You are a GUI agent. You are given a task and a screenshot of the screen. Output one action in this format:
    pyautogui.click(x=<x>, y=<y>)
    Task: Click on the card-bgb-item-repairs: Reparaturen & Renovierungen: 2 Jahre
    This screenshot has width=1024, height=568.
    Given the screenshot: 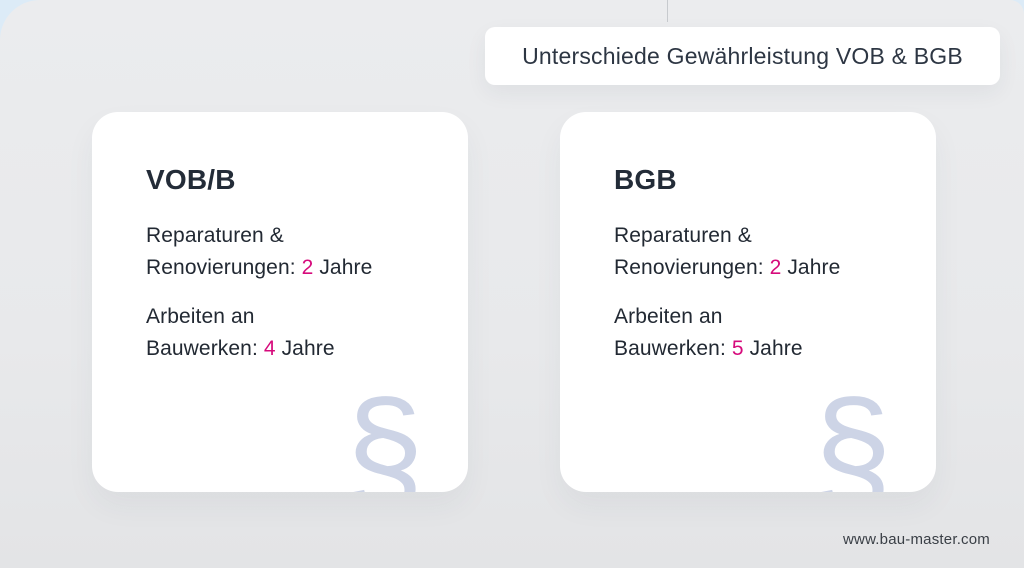 What is the action you would take?
    pyautogui.click(x=755, y=252)
    